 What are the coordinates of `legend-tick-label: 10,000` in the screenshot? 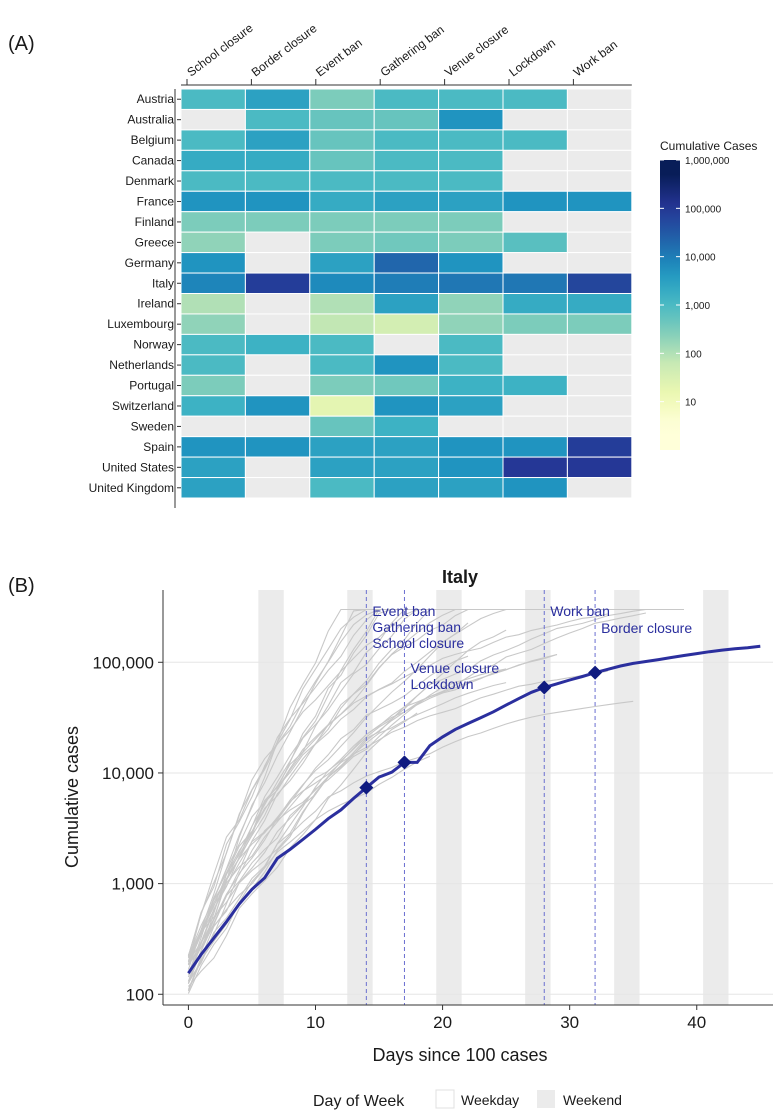 It's located at (700, 258).